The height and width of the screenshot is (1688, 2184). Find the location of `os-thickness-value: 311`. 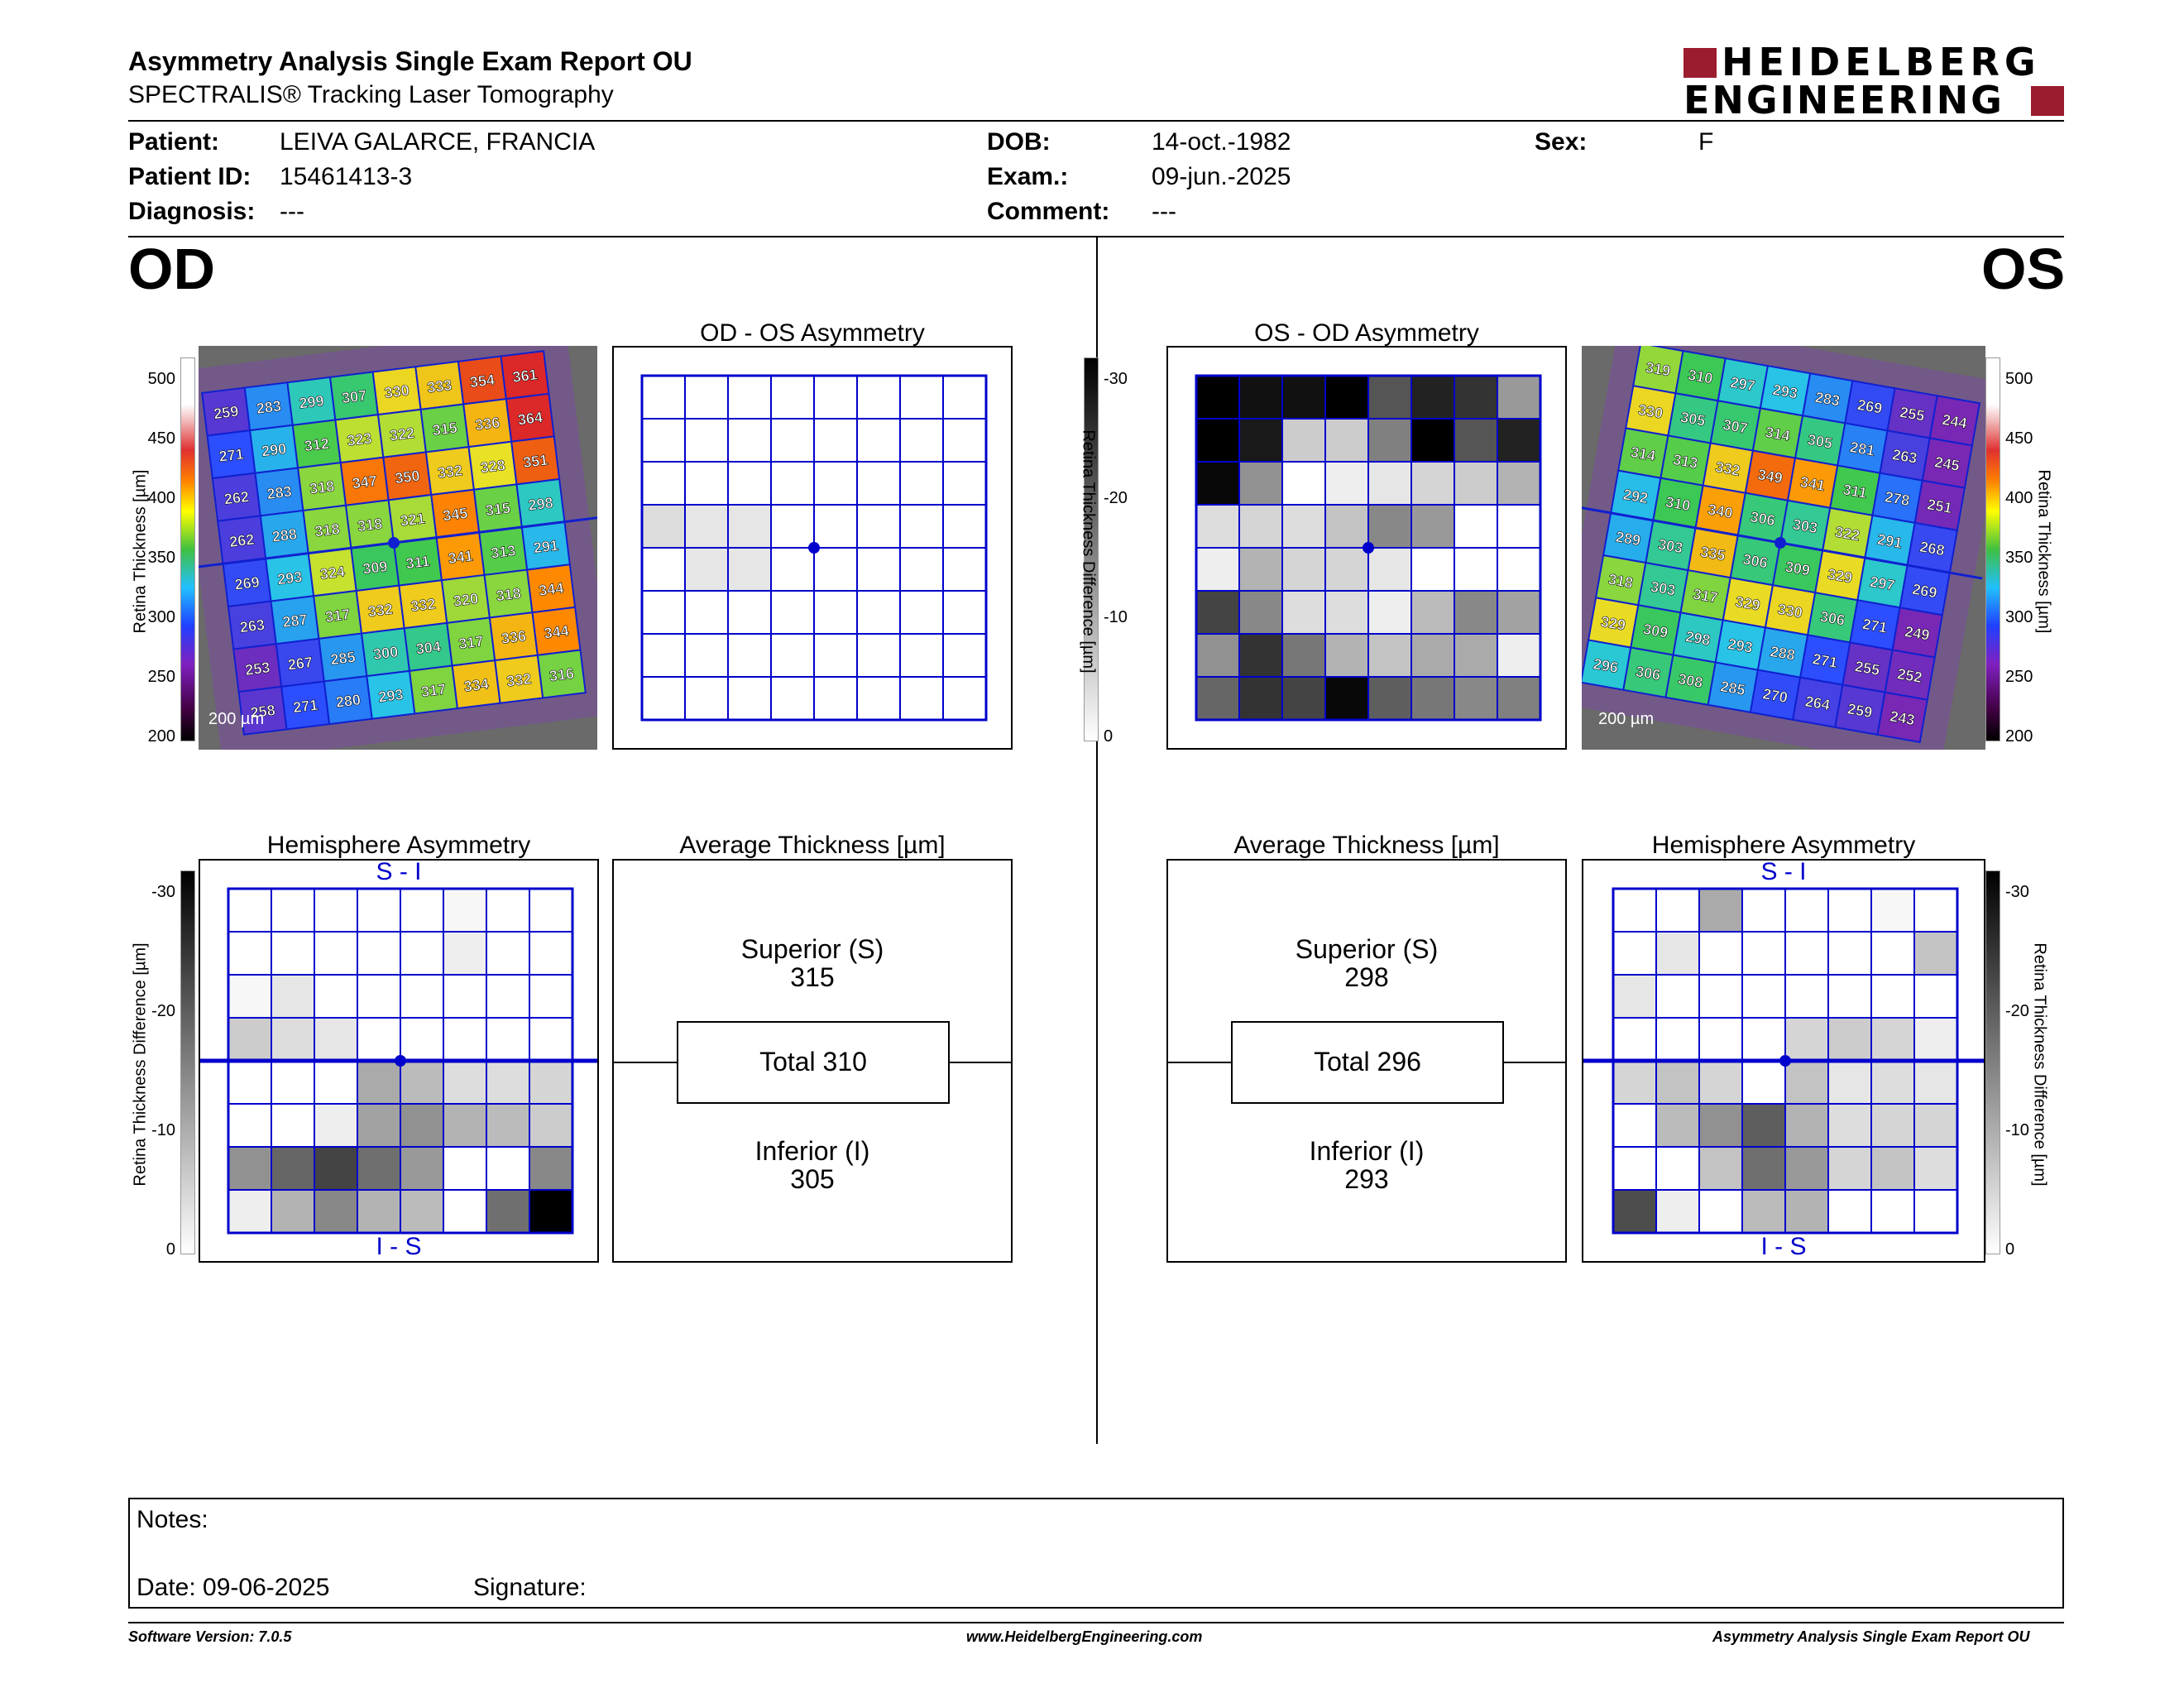

os-thickness-value: 311 is located at coordinates (1855, 491).